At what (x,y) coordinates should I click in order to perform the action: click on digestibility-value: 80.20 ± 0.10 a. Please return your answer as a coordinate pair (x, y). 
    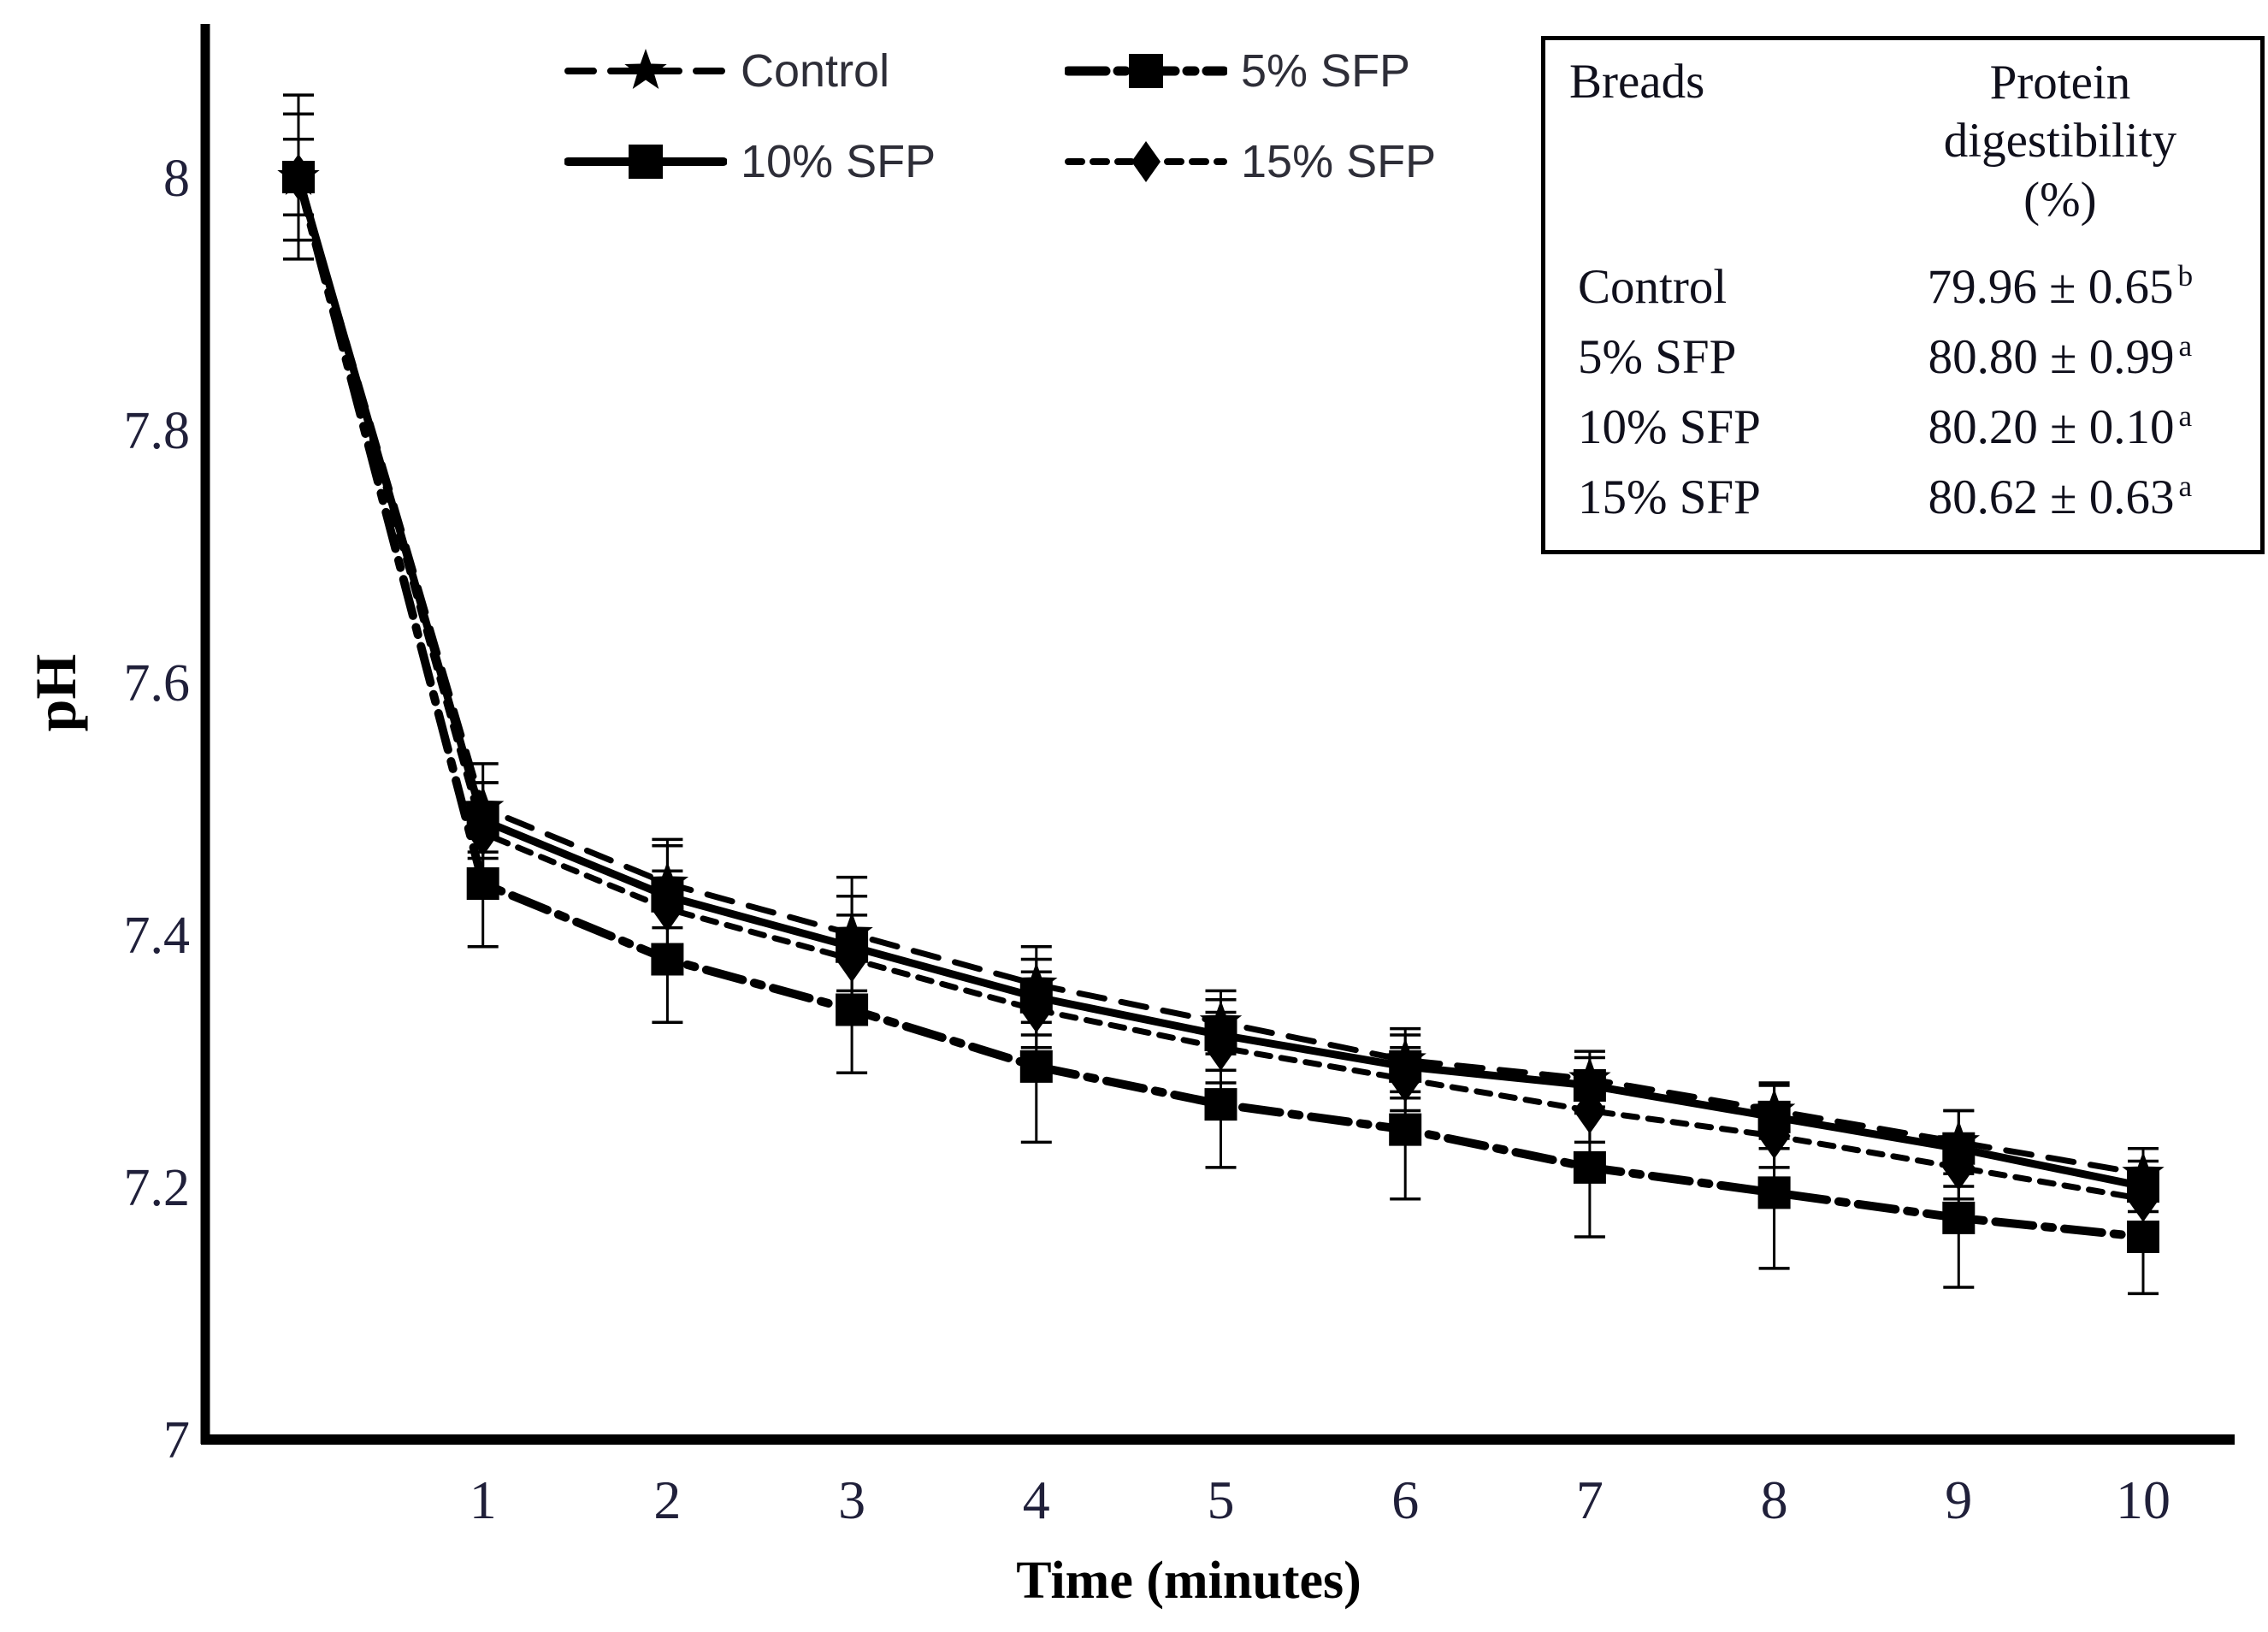
    Looking at the image, I should click on (2060, 427).